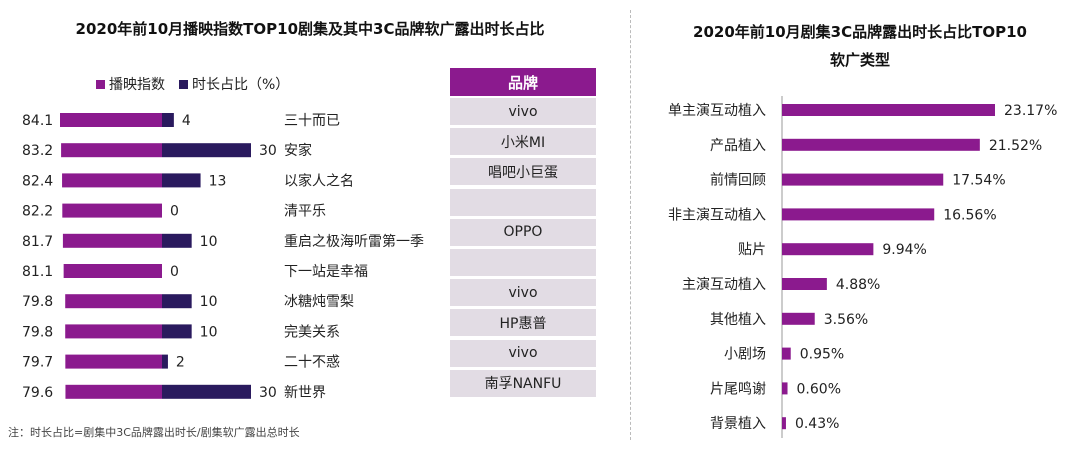  Describe the element at coordinates (523, 172) in the screenshot. I see `brand-cell: 唱吧小巨蛋` at that location.